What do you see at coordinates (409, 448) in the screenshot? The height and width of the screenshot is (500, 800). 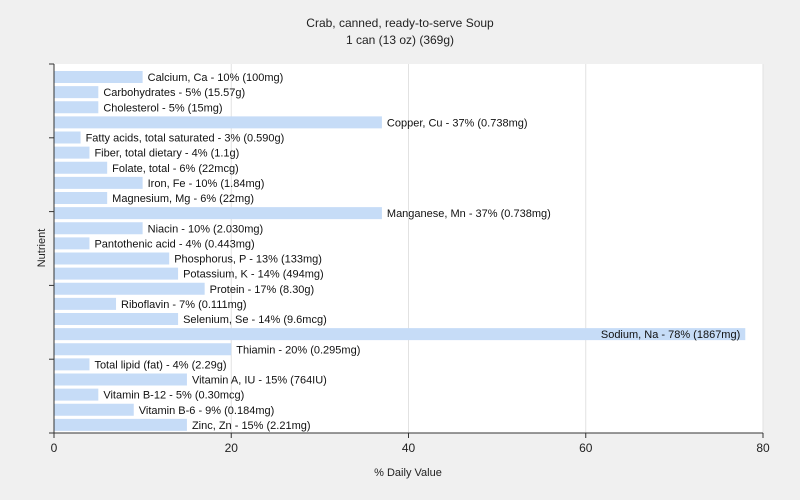 I see `x-tick-label: 40` at bounding box center [409, 448].